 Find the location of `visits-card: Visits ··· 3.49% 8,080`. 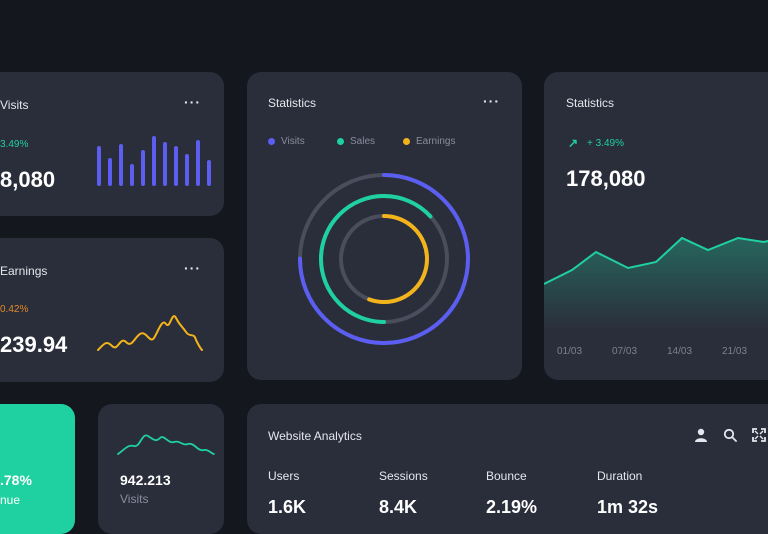

visits-card: Visits ··· 3.49% 8,080 is located at coordinates (112, 144).